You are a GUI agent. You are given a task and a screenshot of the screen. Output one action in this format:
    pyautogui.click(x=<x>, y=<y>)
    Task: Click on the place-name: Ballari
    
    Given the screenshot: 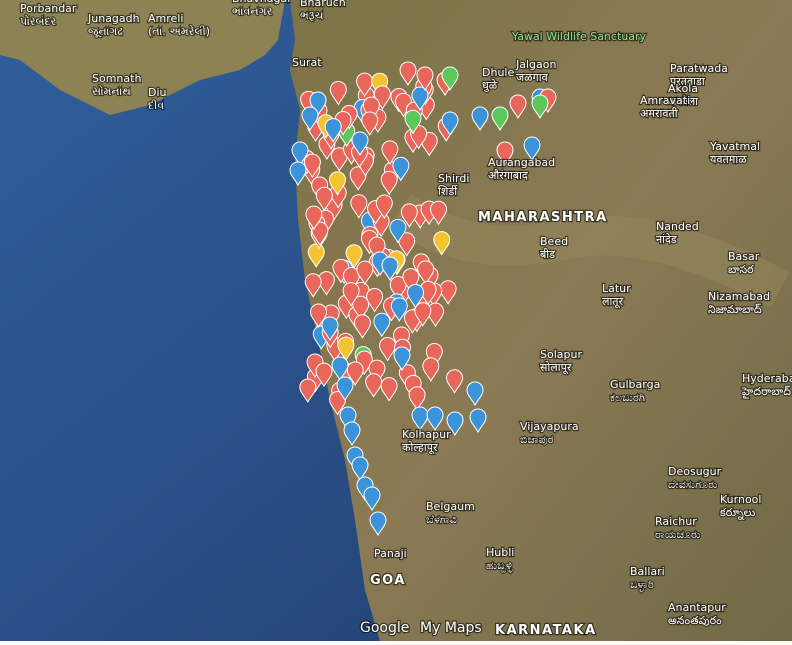 What is the action you would take?
    pyautogui.click(x=647, y=571)
    